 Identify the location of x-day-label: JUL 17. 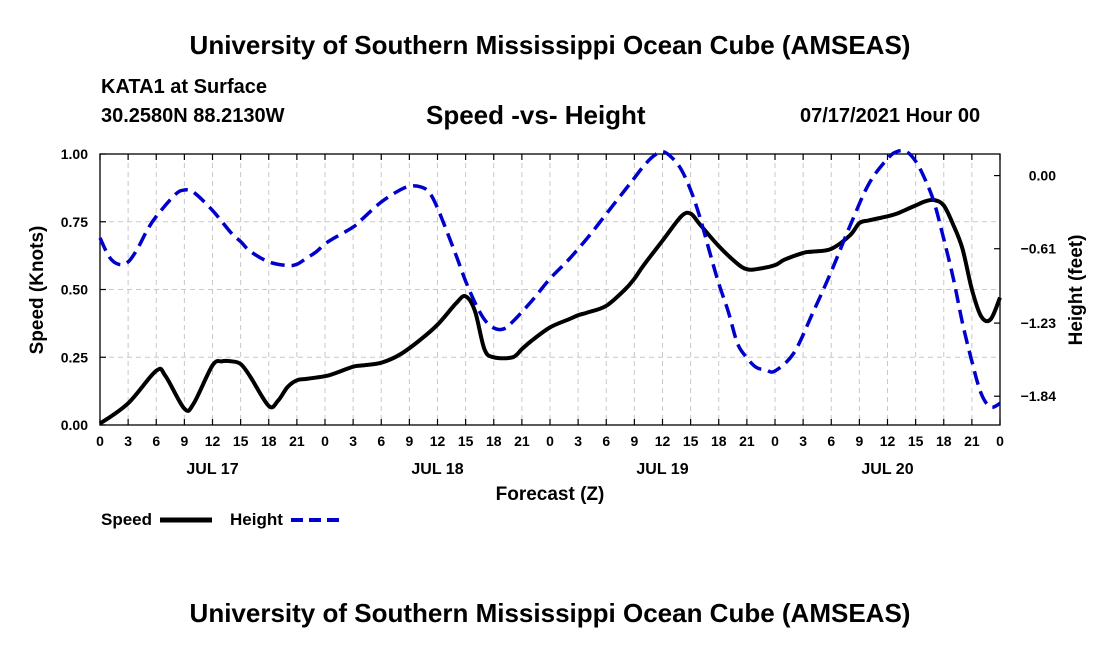
(212, 469).